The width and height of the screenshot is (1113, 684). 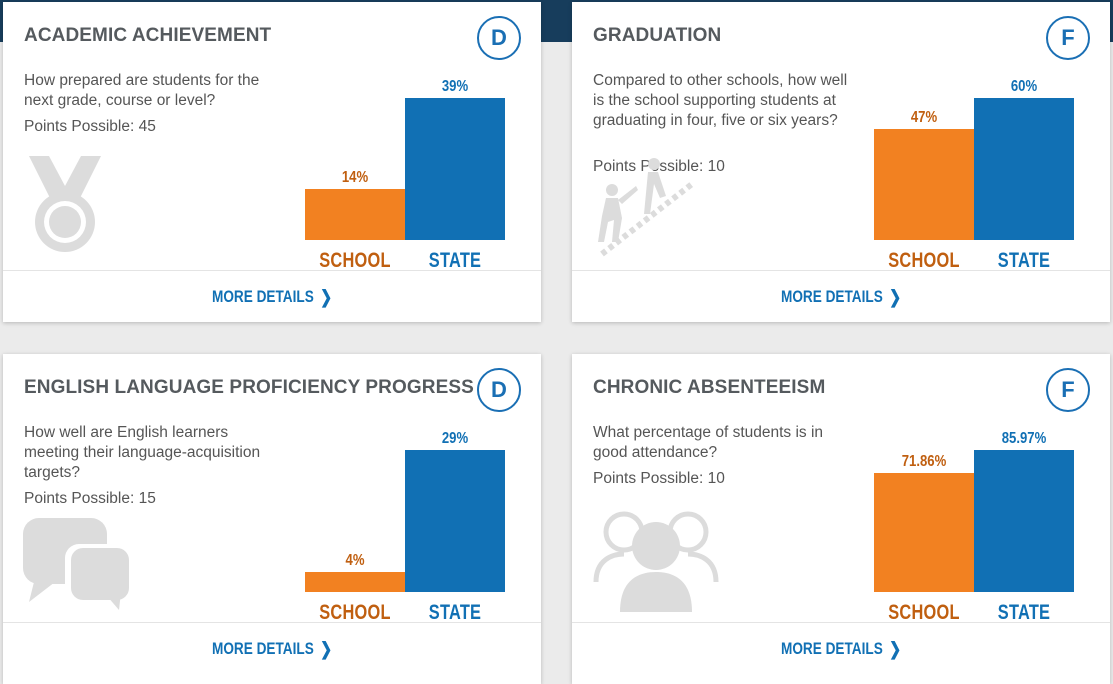 I want to click on points-possible: Points Possible: 45, so click(x=90, y=126).